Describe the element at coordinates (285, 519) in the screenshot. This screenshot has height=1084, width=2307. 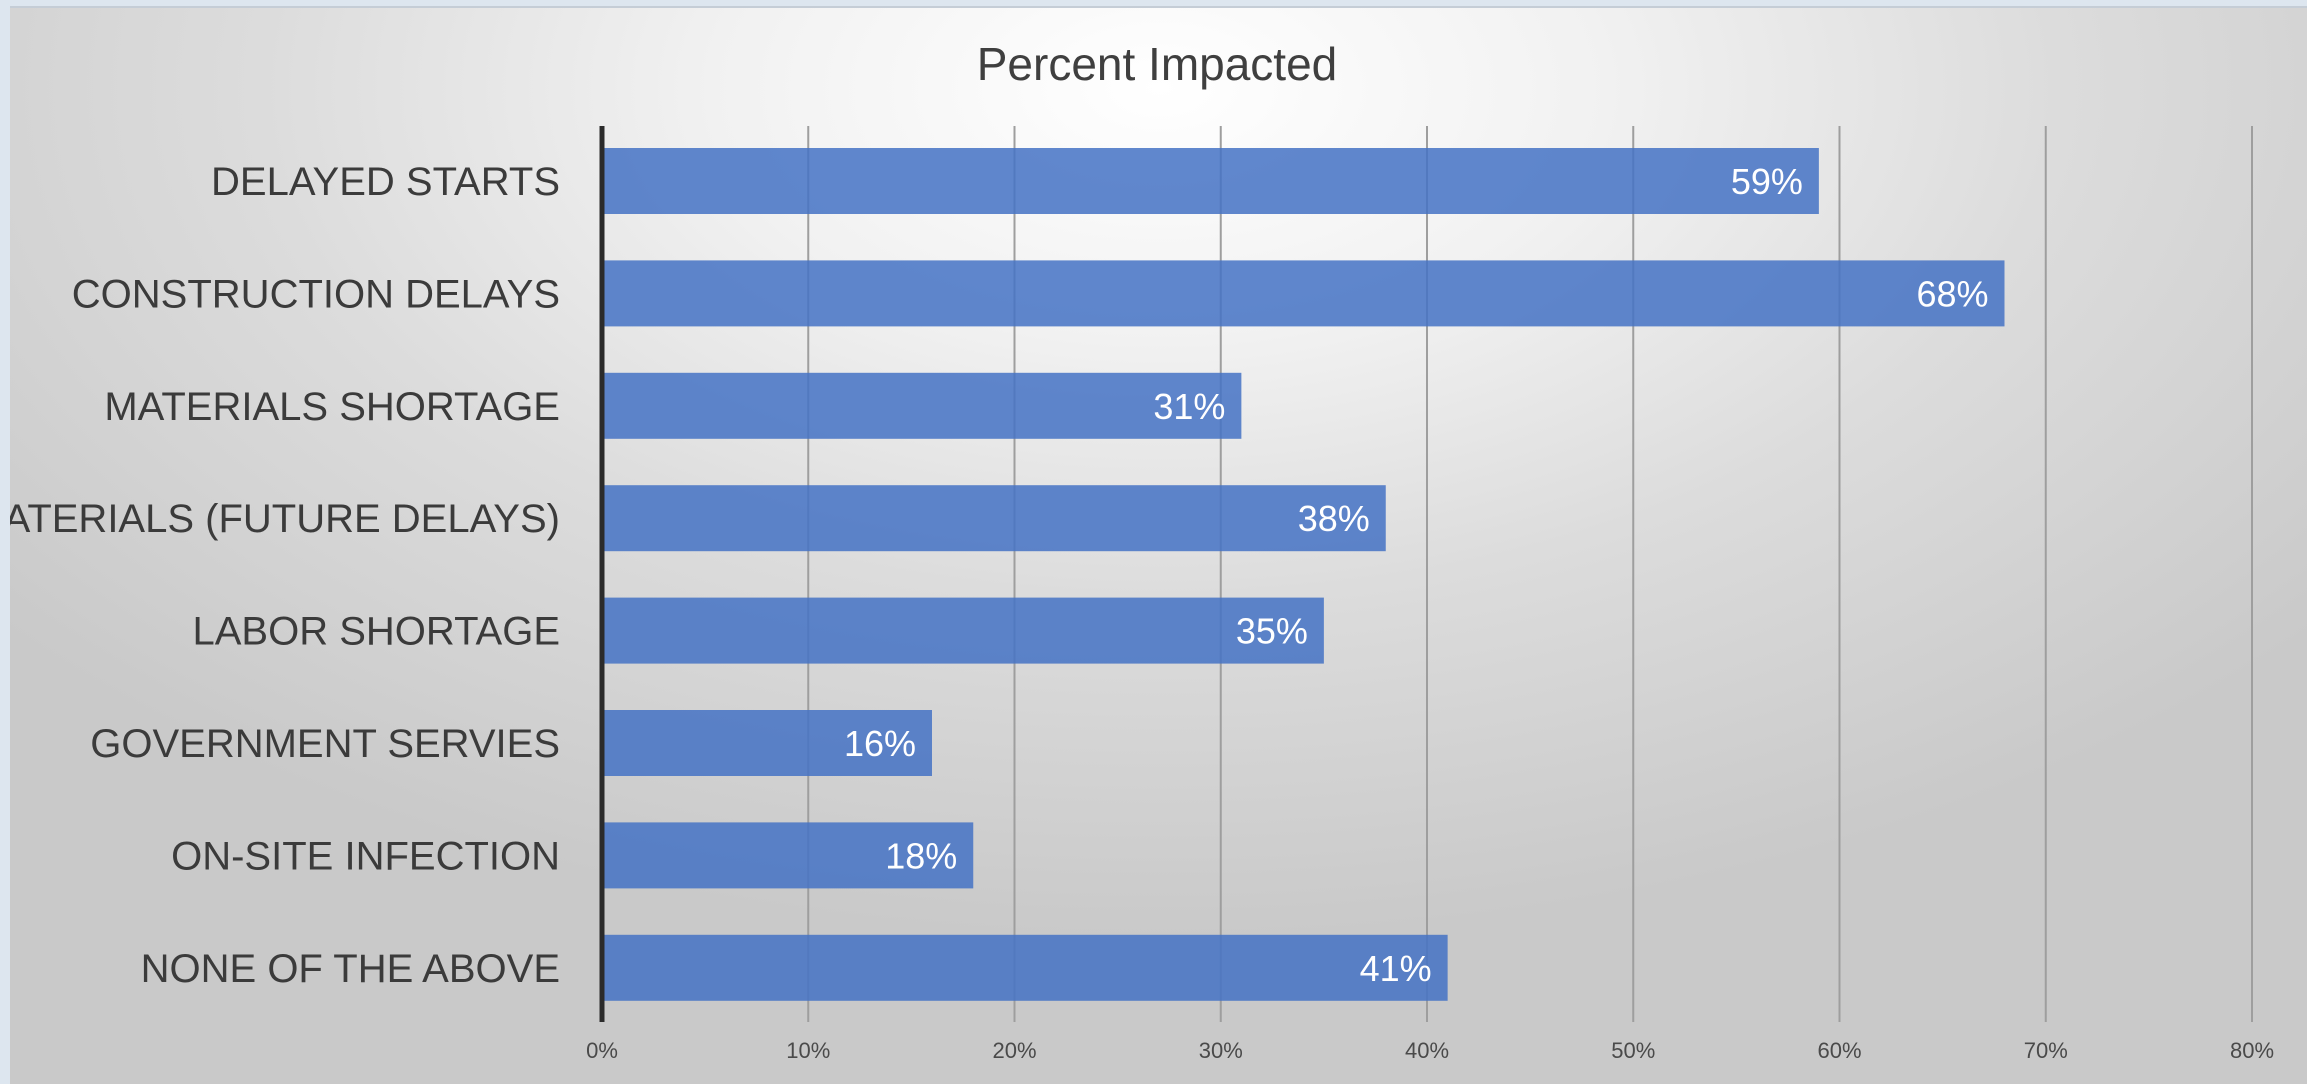
I see `category-label: MATERIALS (FUTURE DELAYS)` at that location.